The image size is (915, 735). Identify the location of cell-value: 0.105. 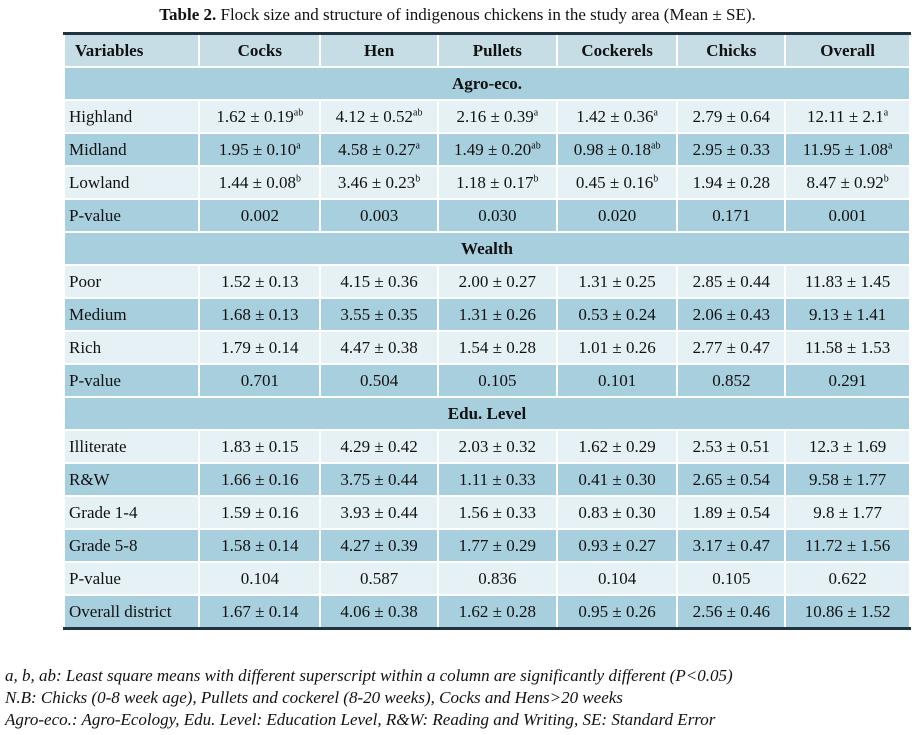
(731, 578).